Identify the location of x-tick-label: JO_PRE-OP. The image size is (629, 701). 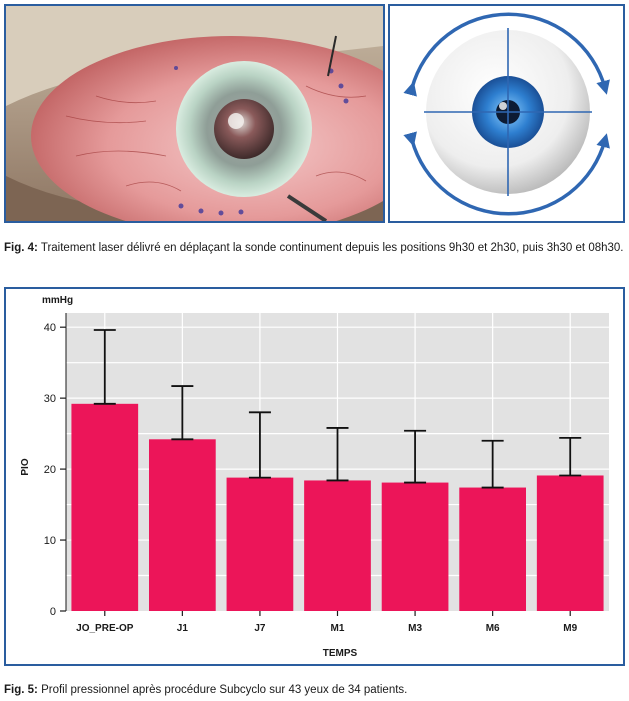
(105, 628).